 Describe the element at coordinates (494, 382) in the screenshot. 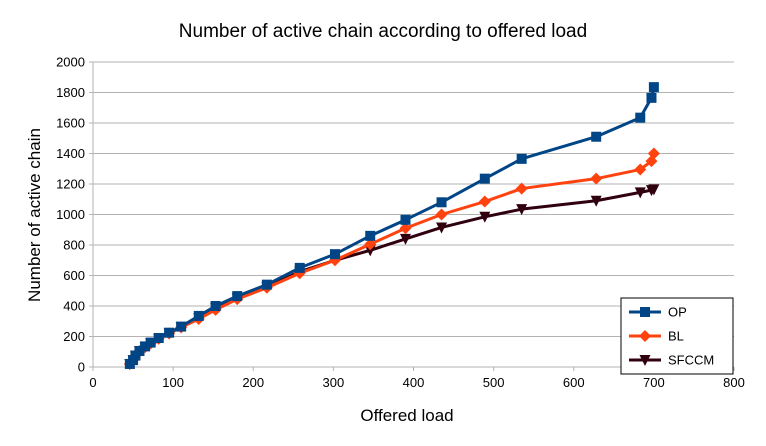

I see `x-tick-label: 500` at that location.